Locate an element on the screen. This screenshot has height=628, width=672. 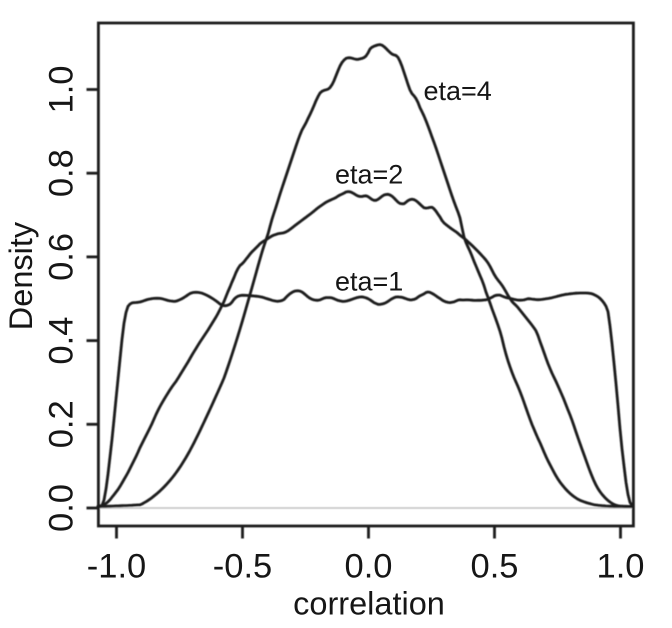
svg-text: -0.5 is located at coordinates (242, 567).